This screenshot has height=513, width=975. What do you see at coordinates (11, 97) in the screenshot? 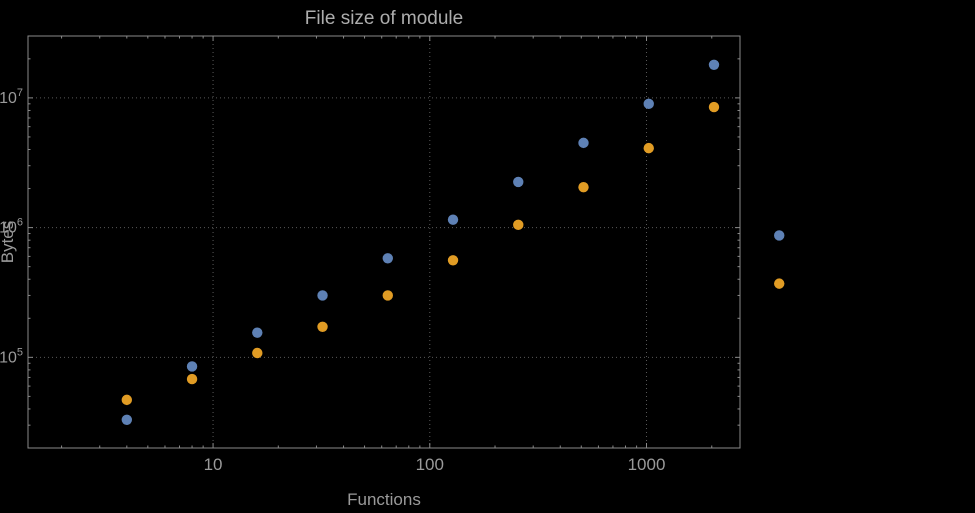
I see `y-tick-label: 10⁷` at bounding box center [11, 97].